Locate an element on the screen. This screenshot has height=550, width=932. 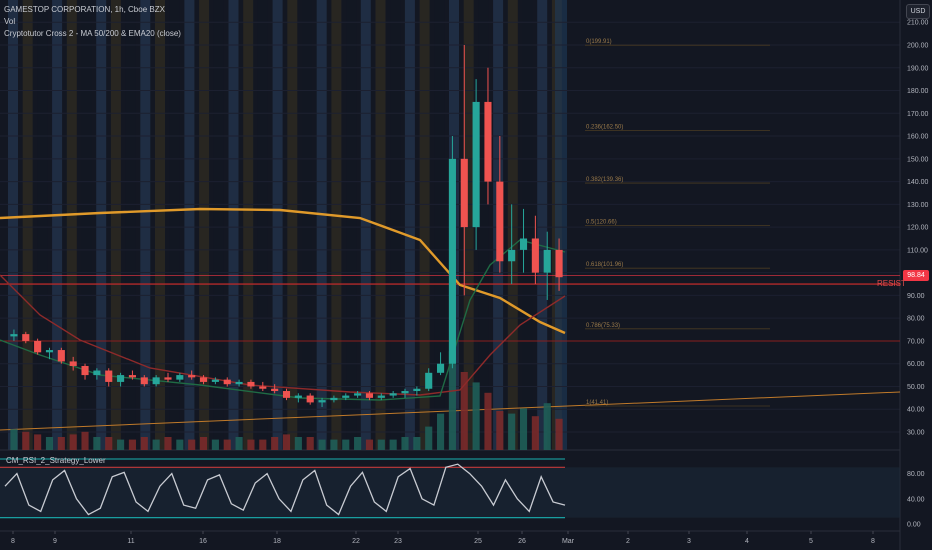
fib-label: 0.236(162.50) is located at coordinates (604, 127).